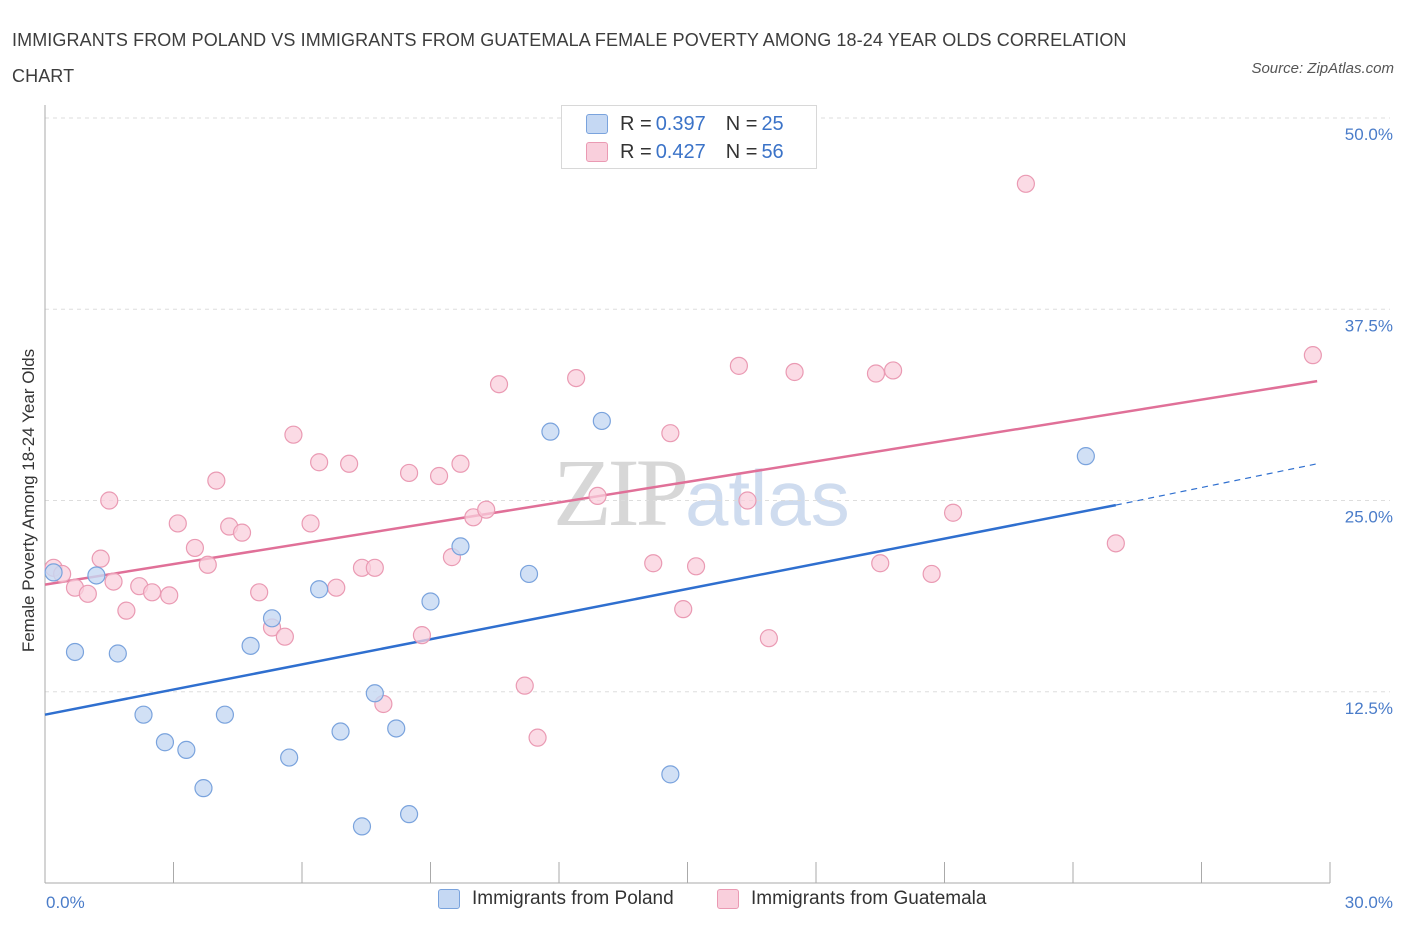  Describe the element at coordinates (1369, 902) in the screenshot. I see `x-tick-label: 30.0%` at that location.